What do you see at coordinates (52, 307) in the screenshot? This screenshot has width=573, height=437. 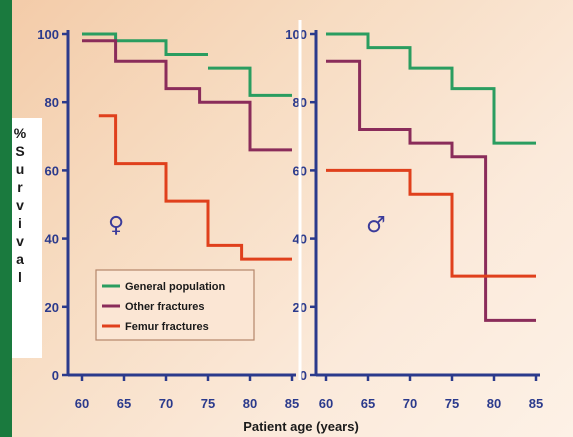 I see `y-tick-label: 20` at bounding box center [52, 307].